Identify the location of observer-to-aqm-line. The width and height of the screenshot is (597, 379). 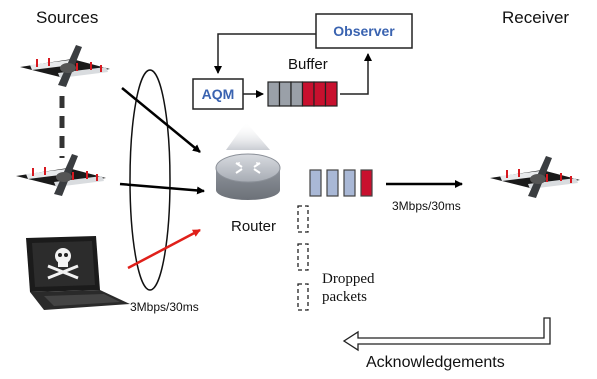
(265, 53).